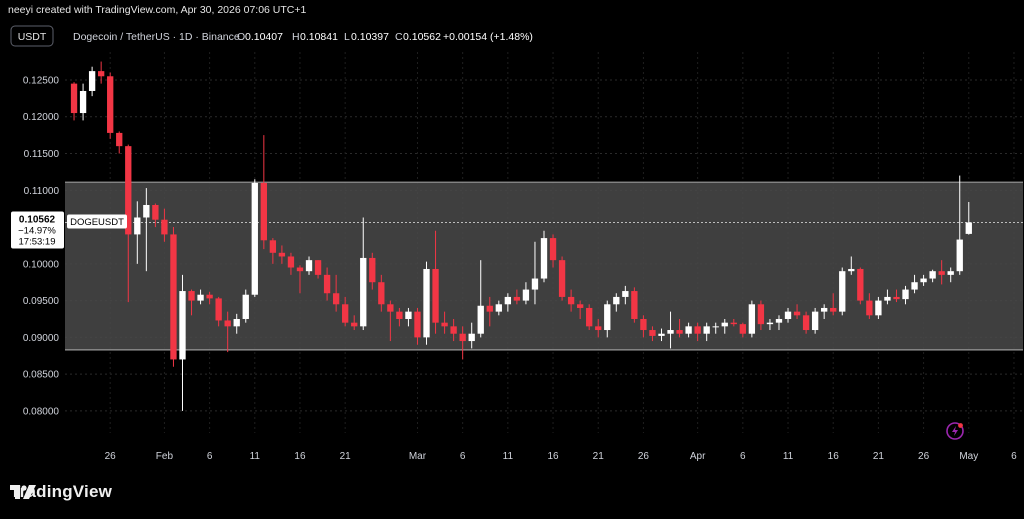  Describe the element at coordinates (41, 264) in the screenshot. I see `y-tick-label: 0.10000` at that location.